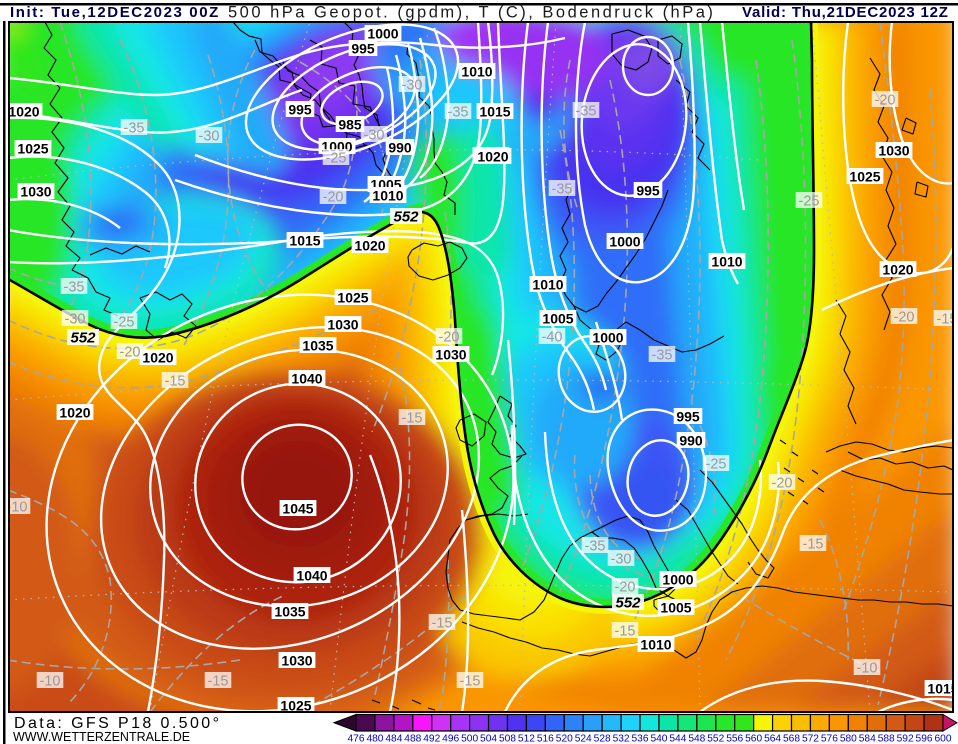 The height and width of the screenshot is (744, 958). What do you see at coordinates (696, 739) in the screenshot?
I see `svg-text: 548` at bounding box center [696, 739].